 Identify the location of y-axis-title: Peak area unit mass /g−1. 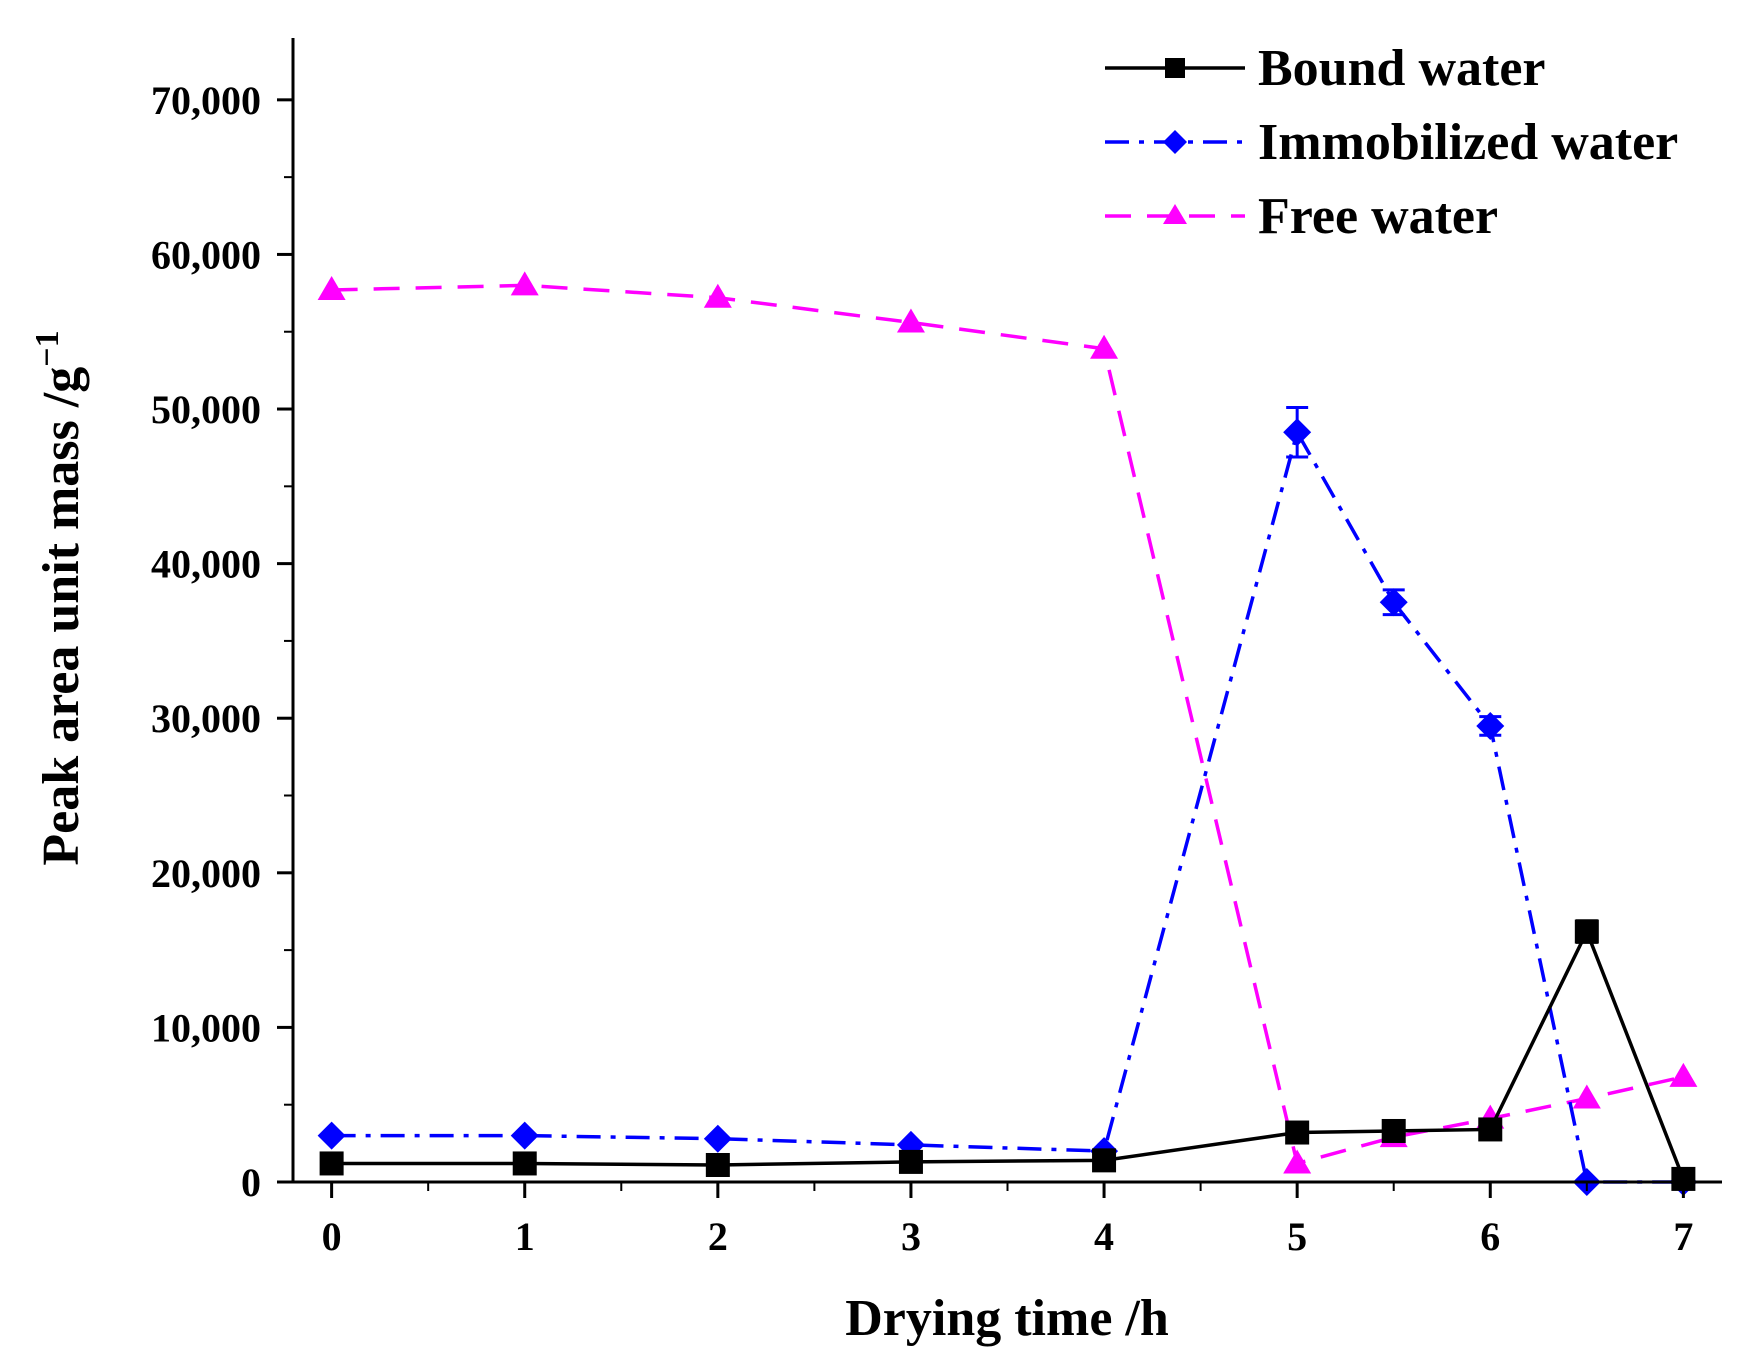
(59, 597).